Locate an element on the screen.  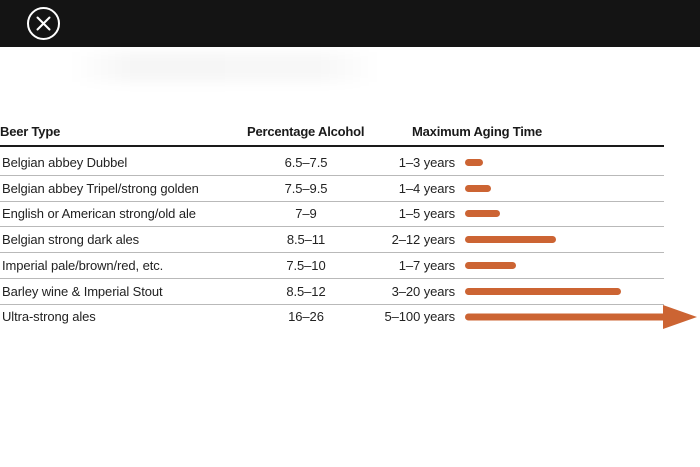
aging-cell: 1–3 years is located at coordinates (426, 162).